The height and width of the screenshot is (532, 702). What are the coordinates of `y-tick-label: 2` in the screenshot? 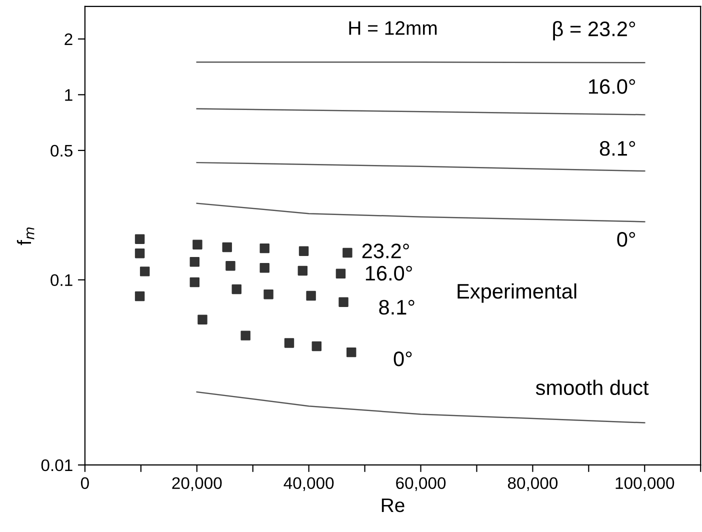 It's located at (68, 39).